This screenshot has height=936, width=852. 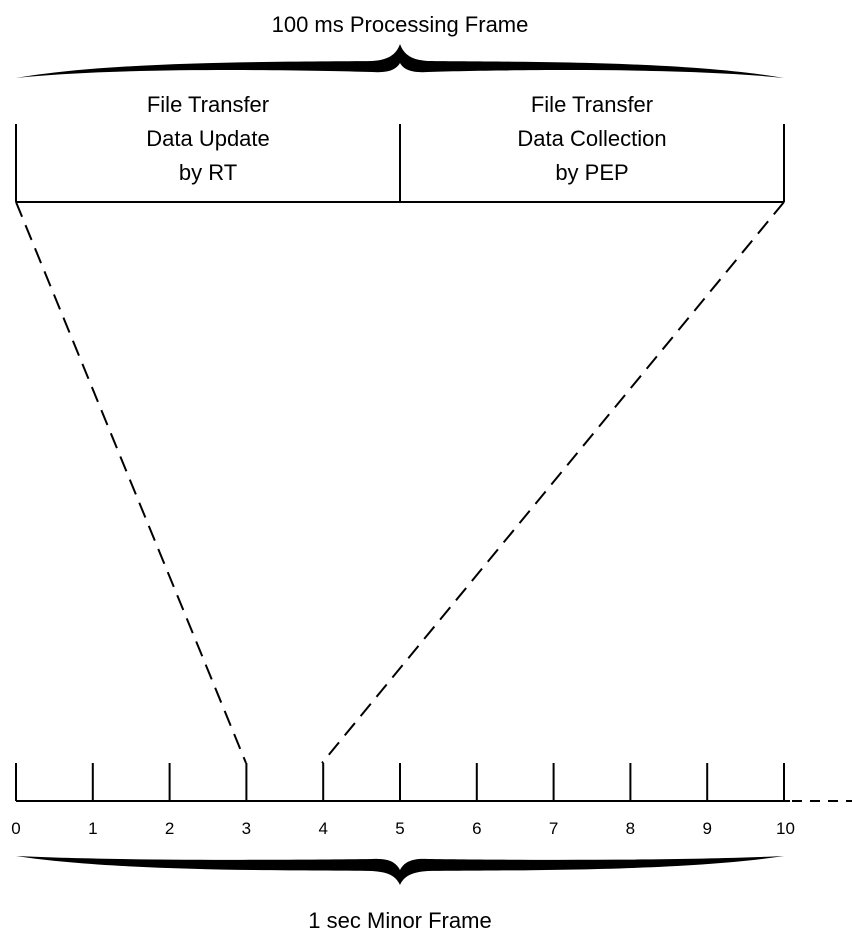 I want to click on tick-label-8: 8, so click(x=630, y=828).